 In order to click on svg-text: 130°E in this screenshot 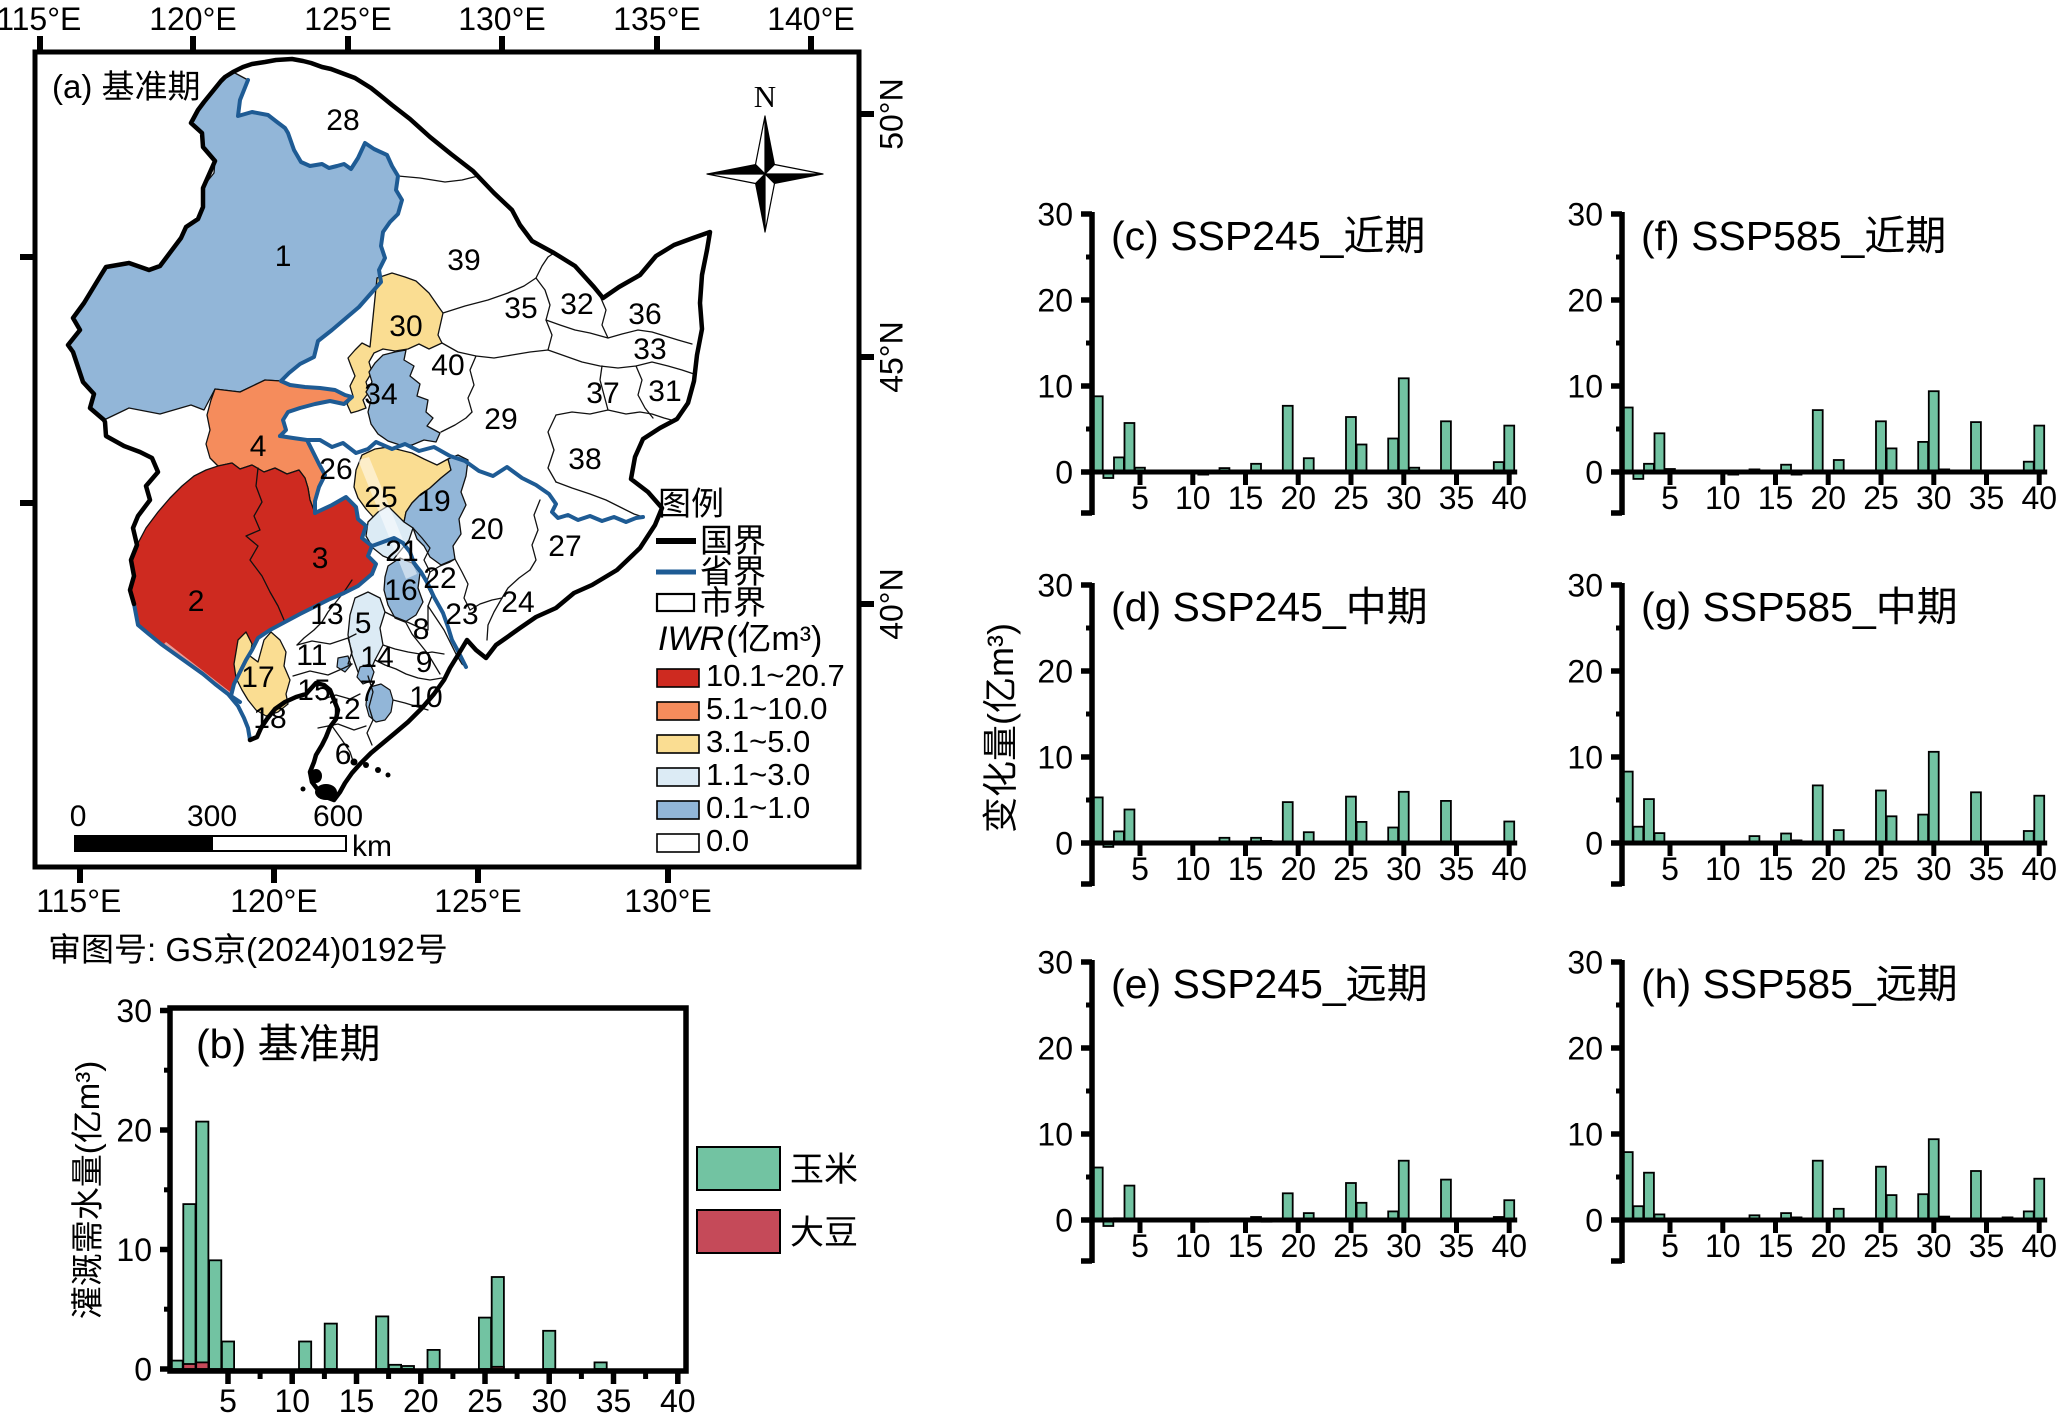, I will do `click(502, 19)`.